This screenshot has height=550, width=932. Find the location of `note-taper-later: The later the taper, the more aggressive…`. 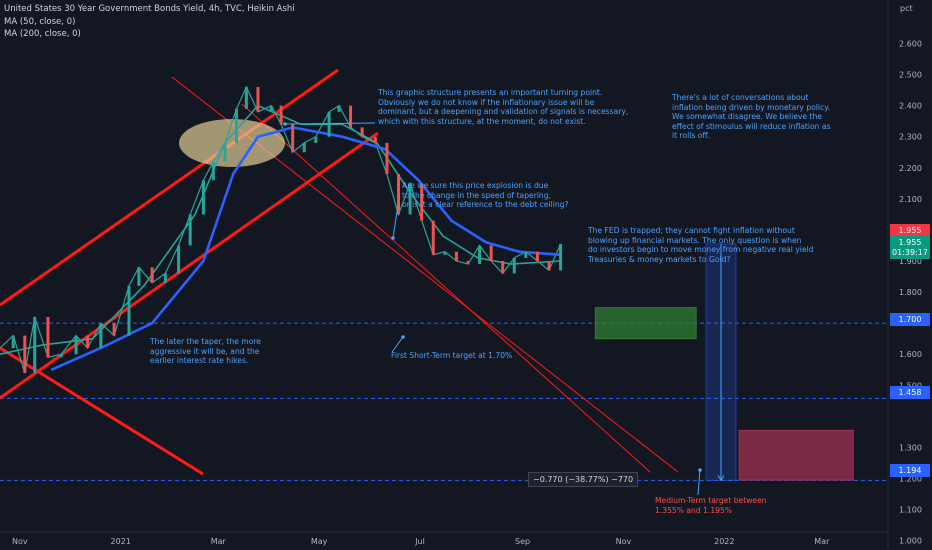

note-taper-later: The later the taper, the more aggressive… is located at coordinates (205, 351).